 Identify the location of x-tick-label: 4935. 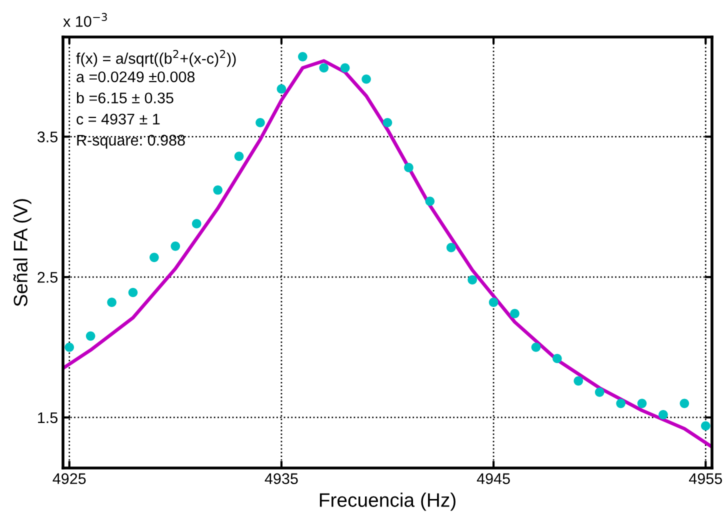
(281, 478).